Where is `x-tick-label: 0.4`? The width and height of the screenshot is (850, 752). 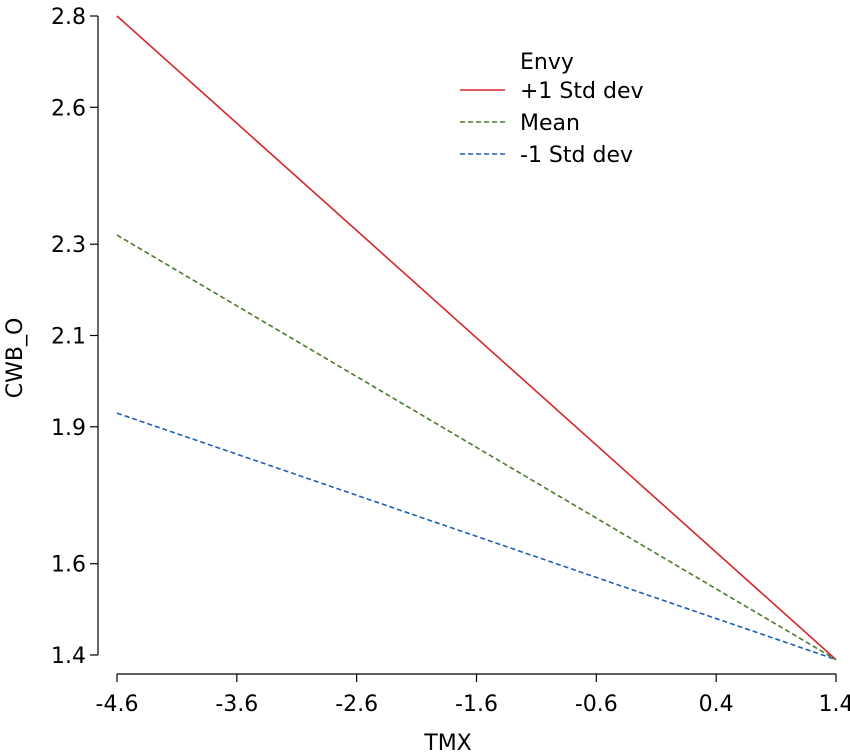 x-tick-label: 0.4 is located at coordinates (716, 704).